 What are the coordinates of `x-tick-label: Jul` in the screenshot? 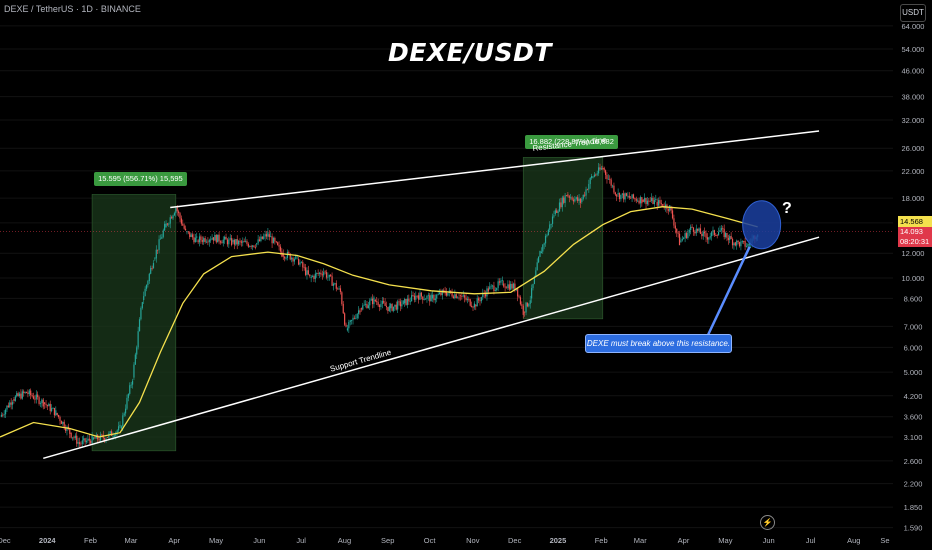 It's located at (811, 540).